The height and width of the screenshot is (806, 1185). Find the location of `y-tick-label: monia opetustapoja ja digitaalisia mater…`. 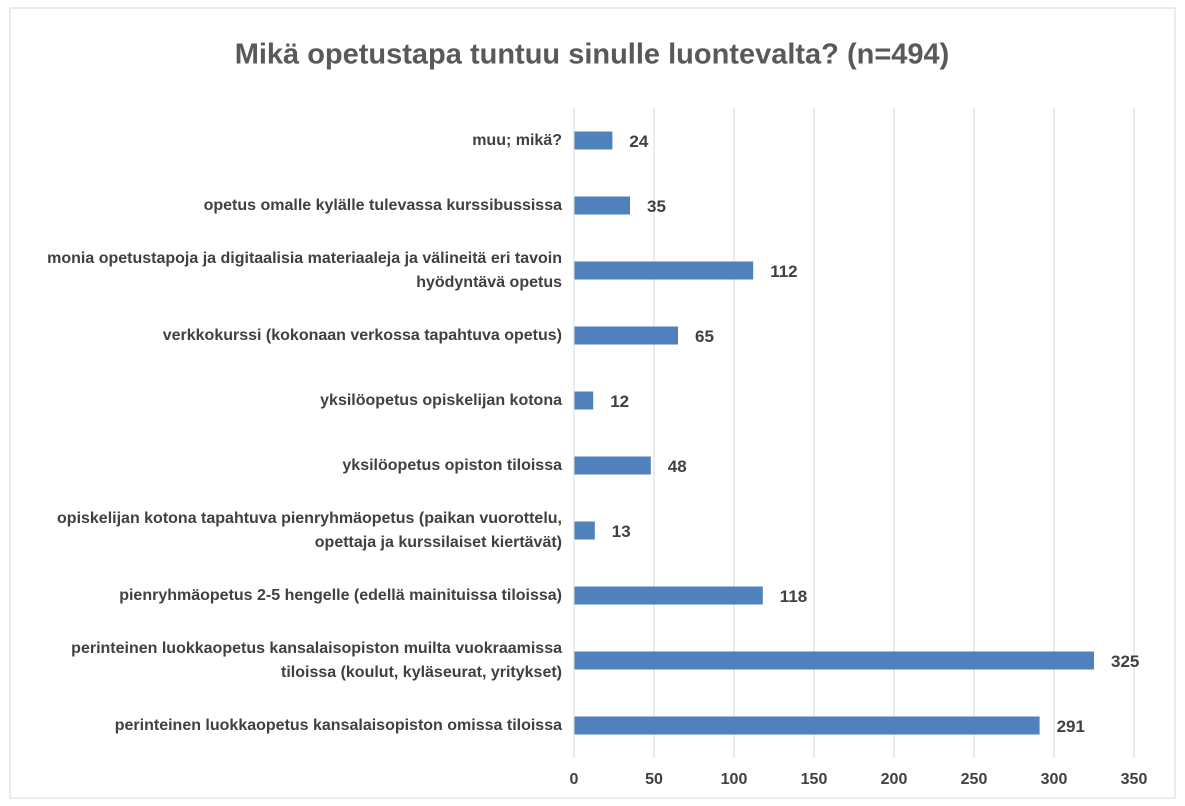

y-tick-label: monia opetustapoja ja digitaalisia mater… is located at coordinates (304, 270).